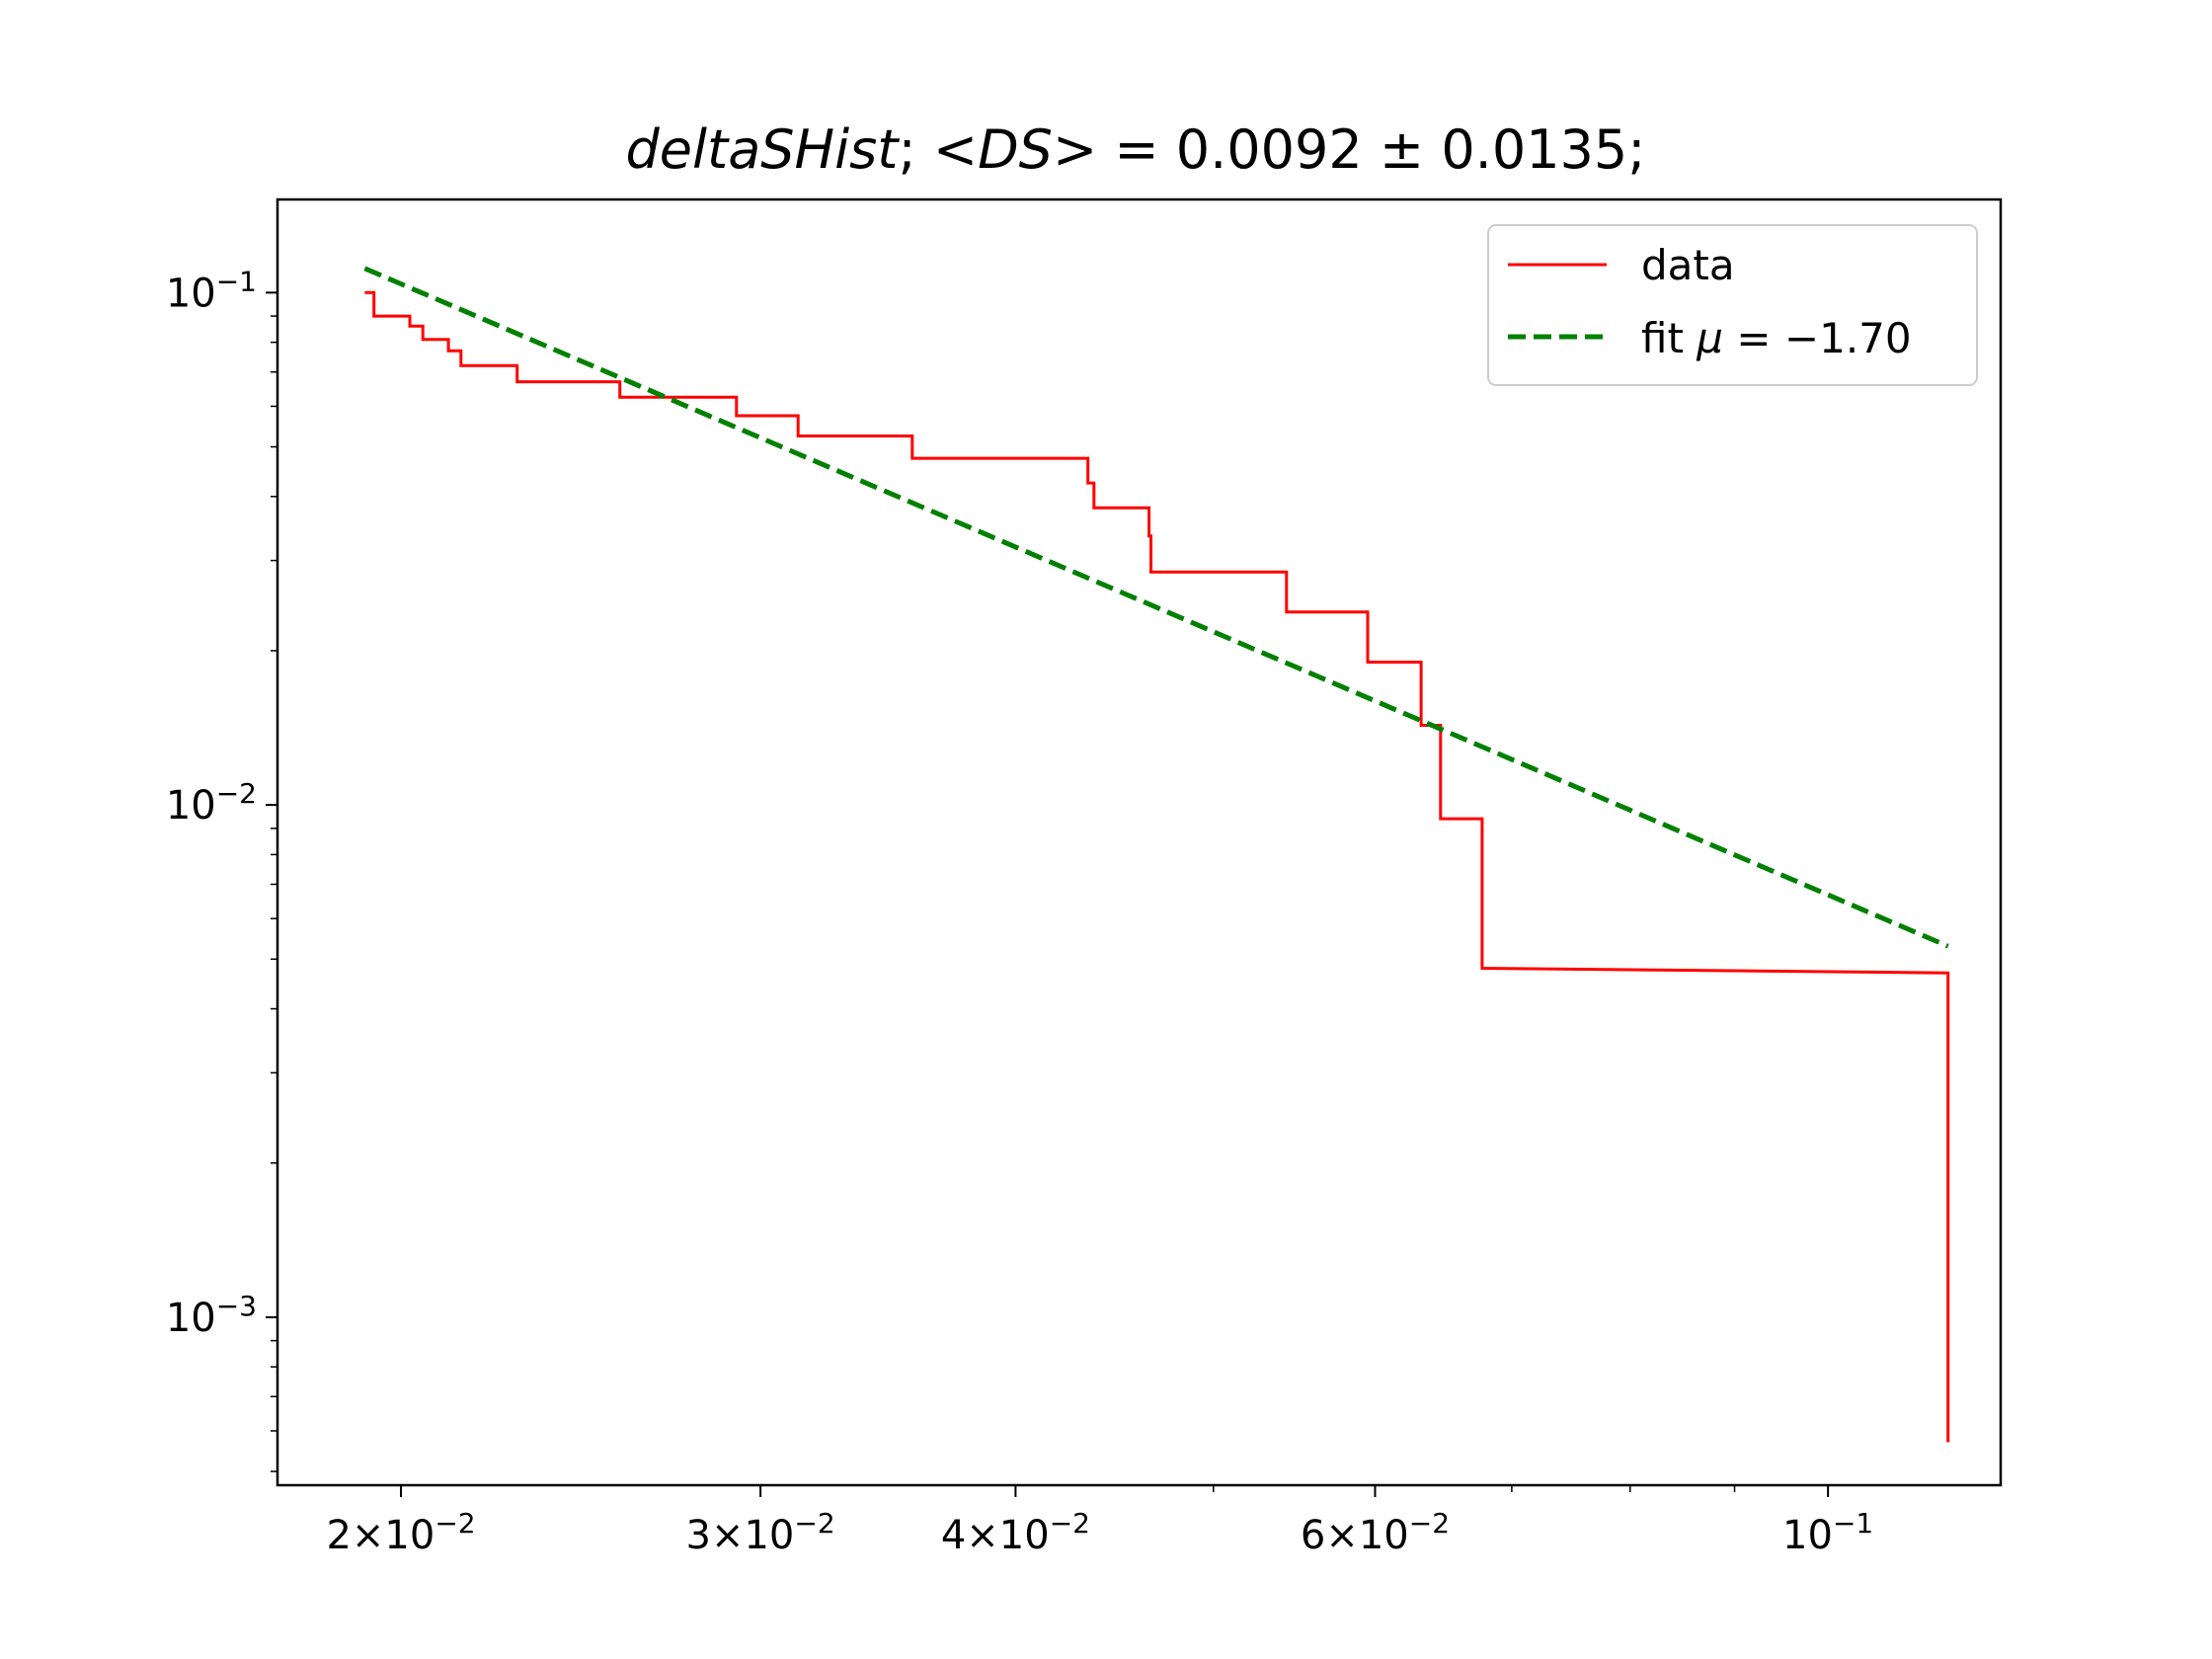  I want to click on legend-box, so click(1733, 305).